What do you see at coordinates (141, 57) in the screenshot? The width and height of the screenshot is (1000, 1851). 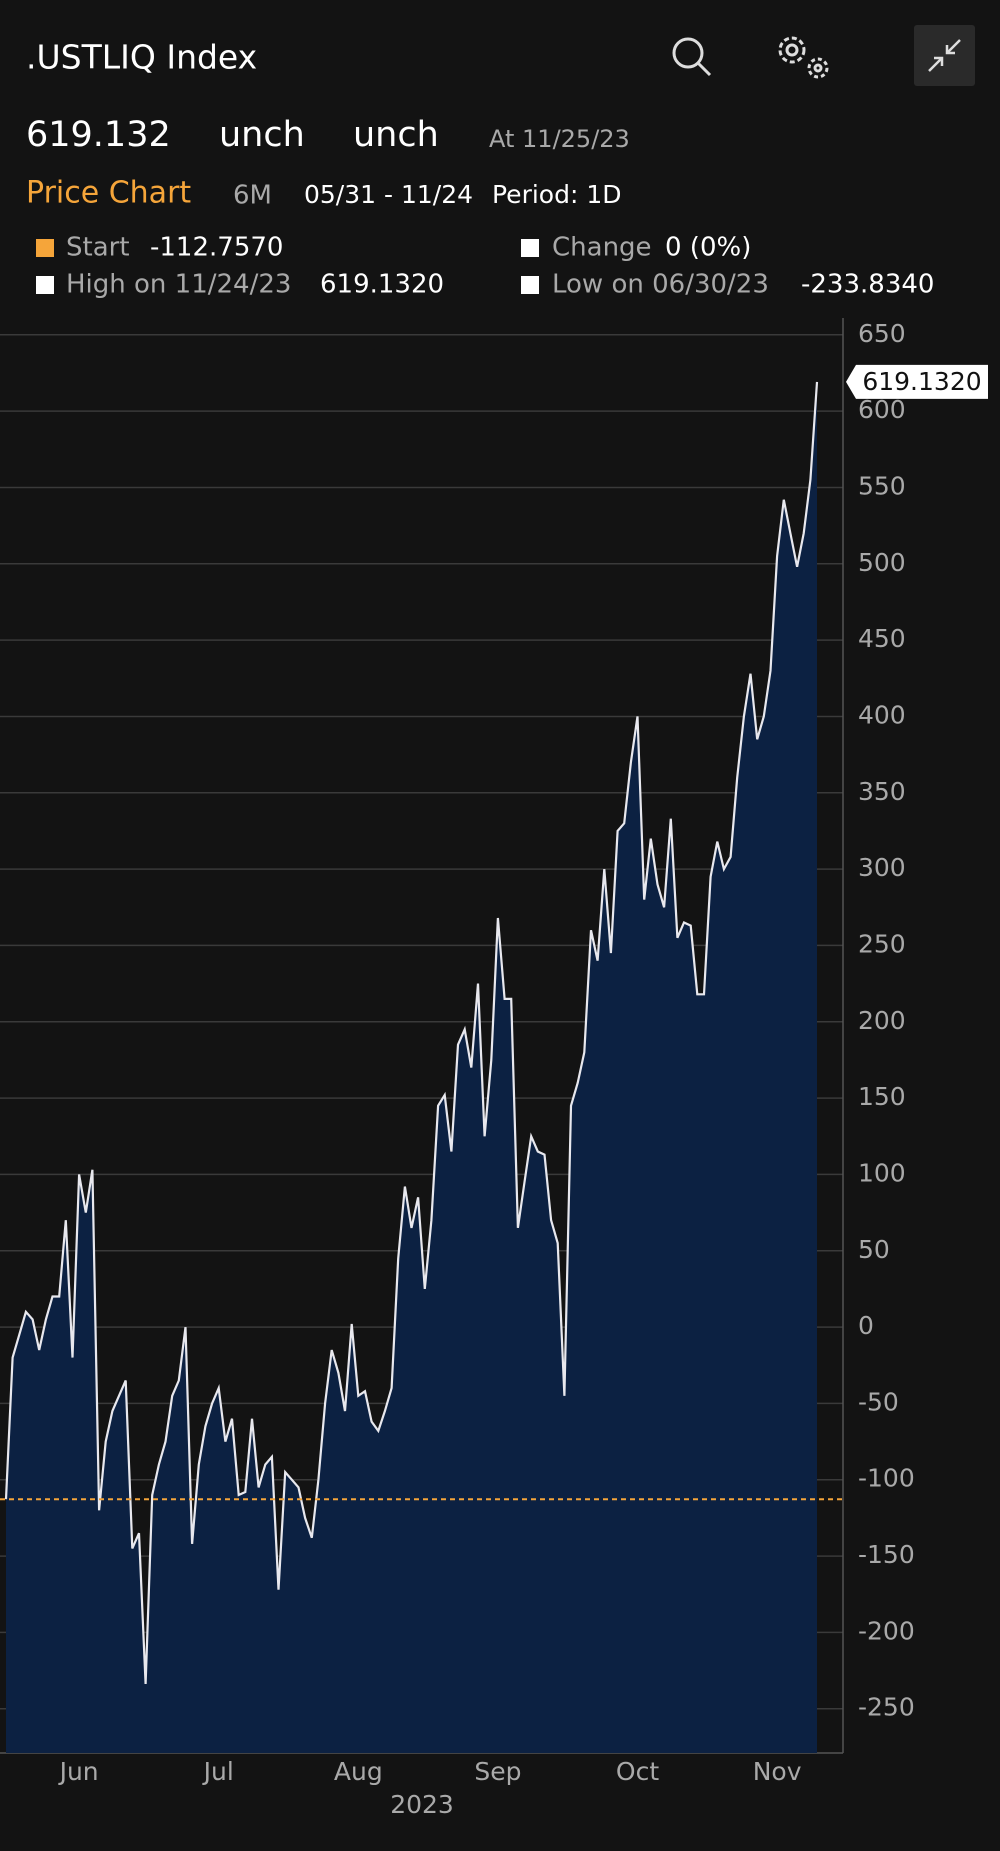 I see `title: .USTLIQ Index` at bounding box center [141, 57].